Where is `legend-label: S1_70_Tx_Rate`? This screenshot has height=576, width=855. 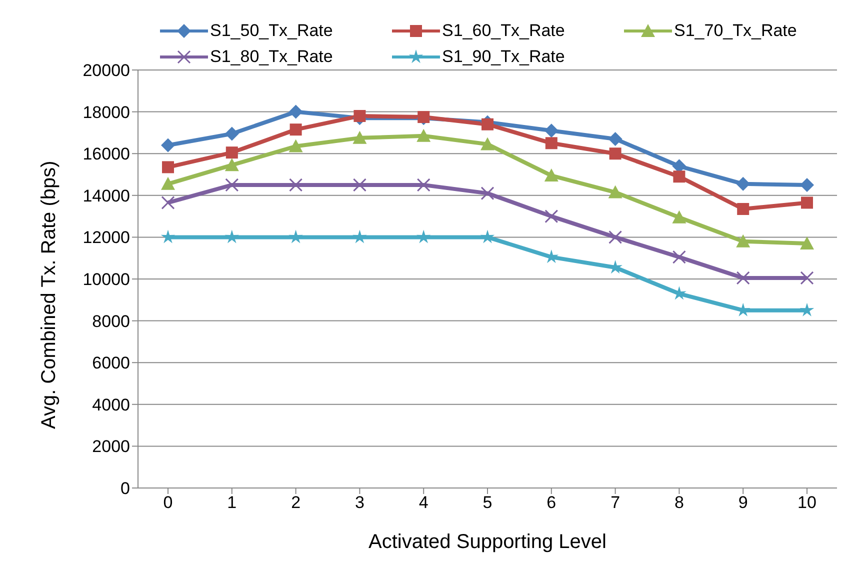
legend-label: S1_70_Tx_Rate is located at coordinates (735, 31).